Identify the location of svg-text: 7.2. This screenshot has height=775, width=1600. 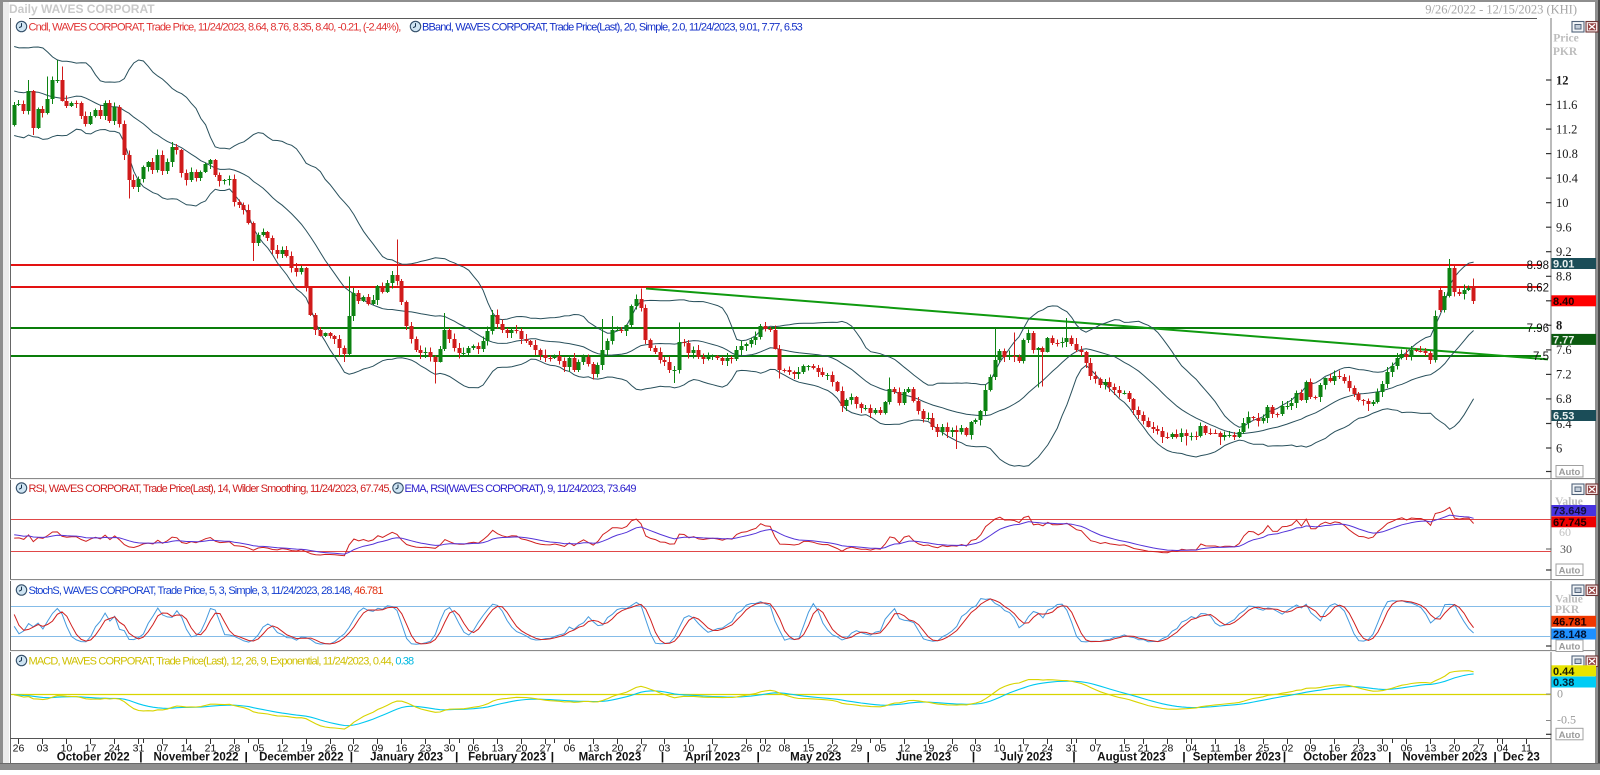
(1564, 375).